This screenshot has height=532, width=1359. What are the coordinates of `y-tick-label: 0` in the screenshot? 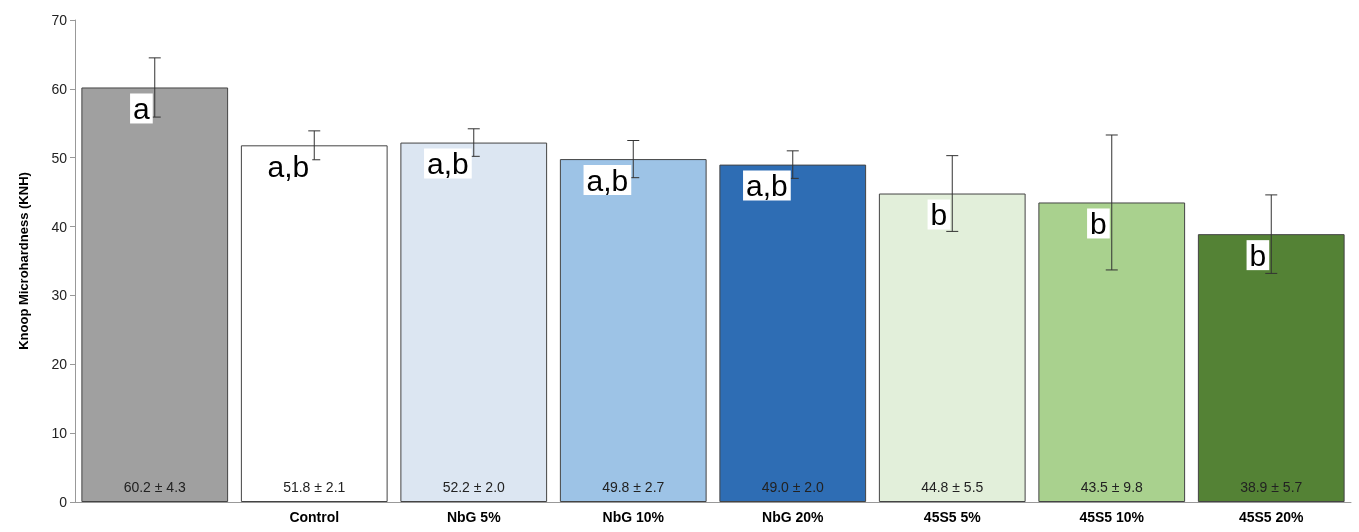 It's located at (63, 502).